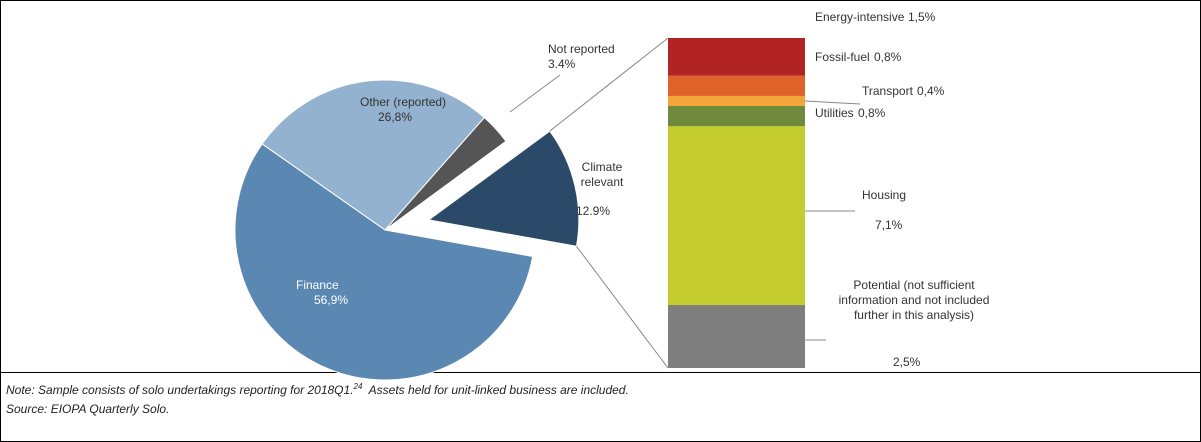 The width and height of the screenshot is (1201, 442). What do you see at coordinates (889, 225) in the screenshot?
I see `bar-value: 7,1%` at bounding box center [889, 225].